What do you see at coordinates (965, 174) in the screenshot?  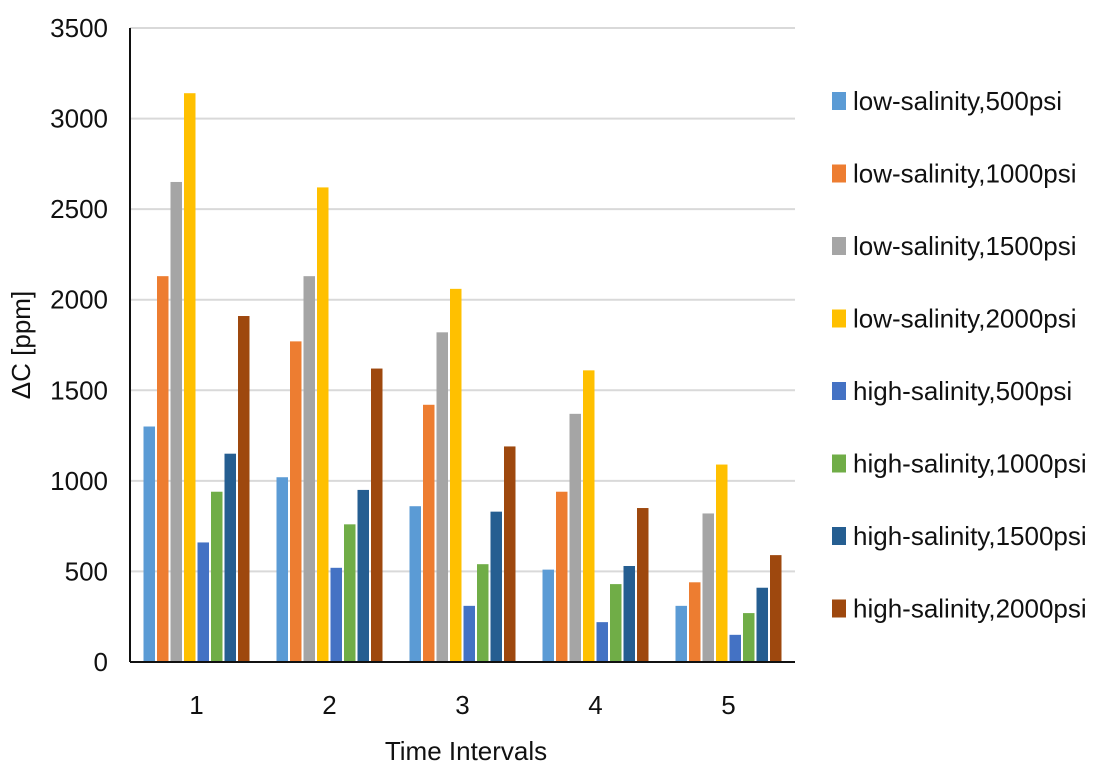 I see `legend-label: low-salinity,1000psi` at bounding box center [965, 174].